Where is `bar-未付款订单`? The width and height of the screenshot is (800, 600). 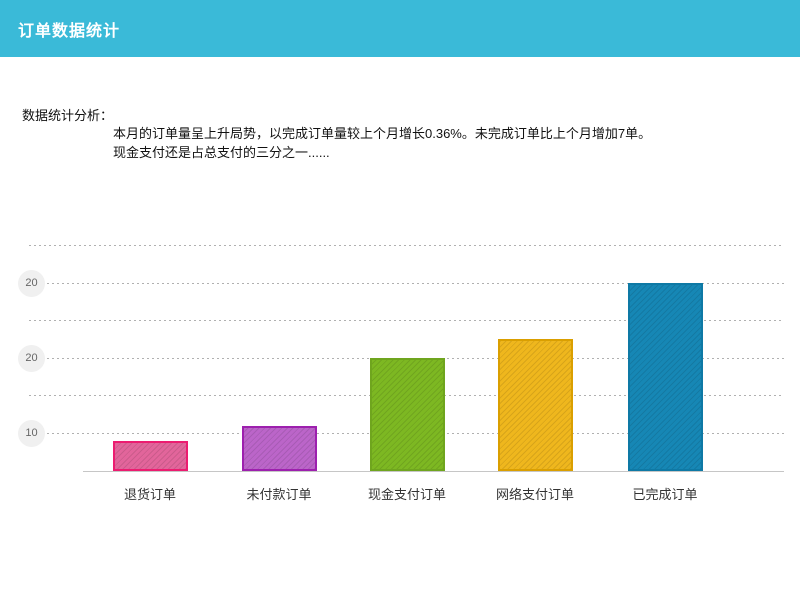 bar-未付款订单 is located at coordinates (279, 448).